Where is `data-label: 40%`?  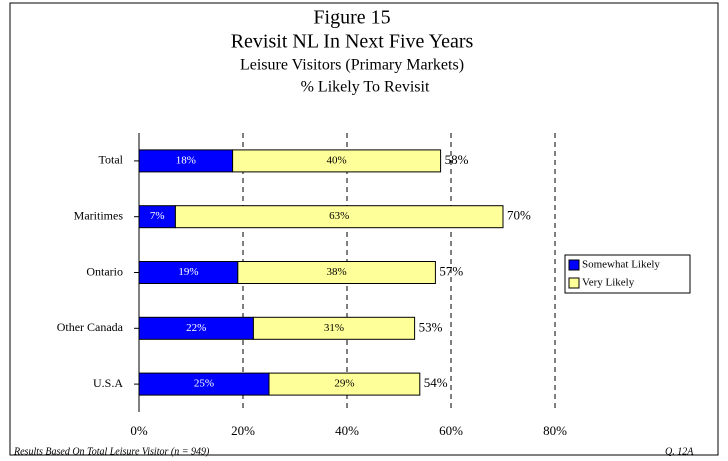 data-label: 40% is located at coordinates (337, 160).